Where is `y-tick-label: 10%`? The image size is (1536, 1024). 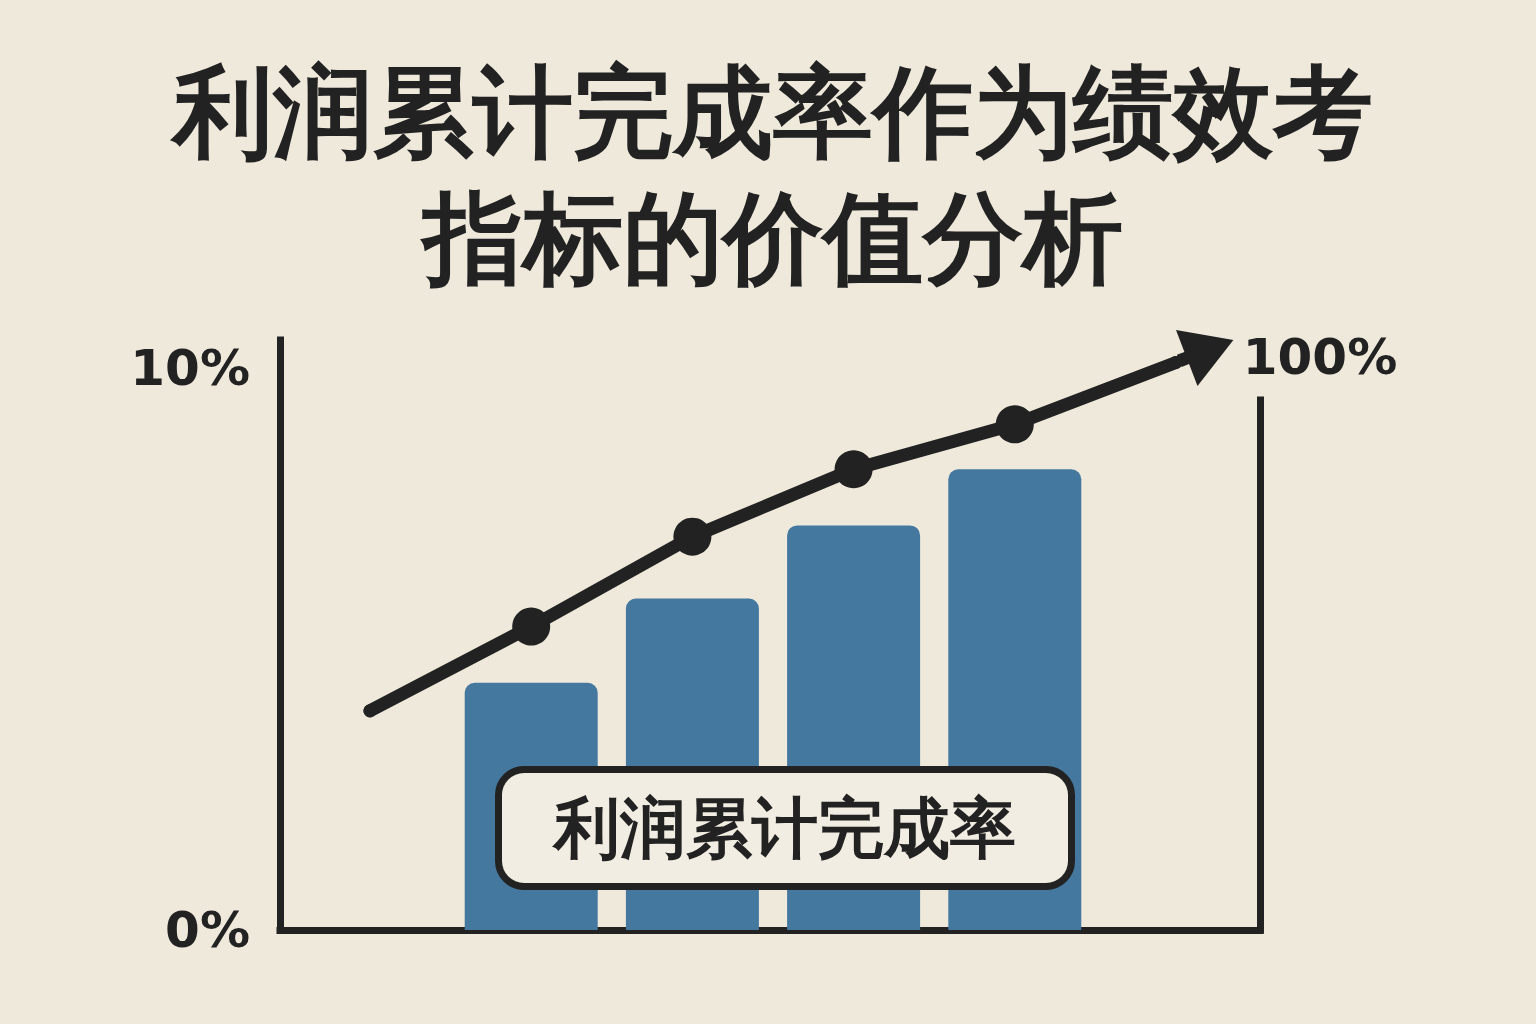 y-tick-label: 10% is located at coordinates (190, 368).